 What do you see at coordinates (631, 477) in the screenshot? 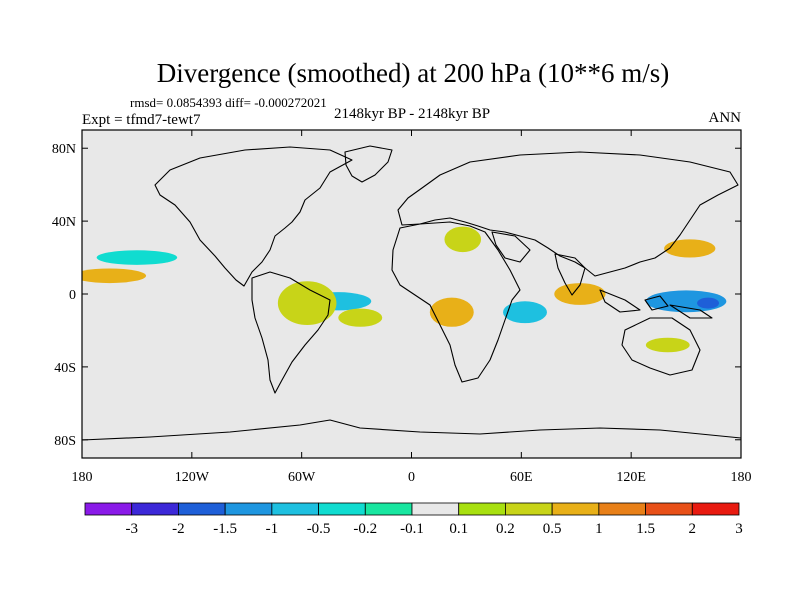
I see `x-tick-label: 120E` at bounding box center [631, 477].